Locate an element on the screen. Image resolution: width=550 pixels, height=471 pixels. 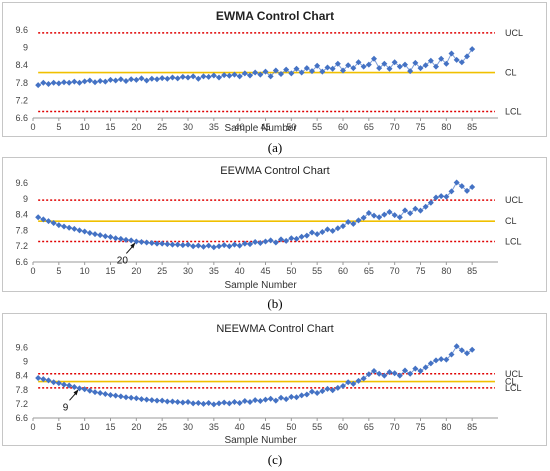
x-tick-label: 10 is located at coordinates (85, 271).